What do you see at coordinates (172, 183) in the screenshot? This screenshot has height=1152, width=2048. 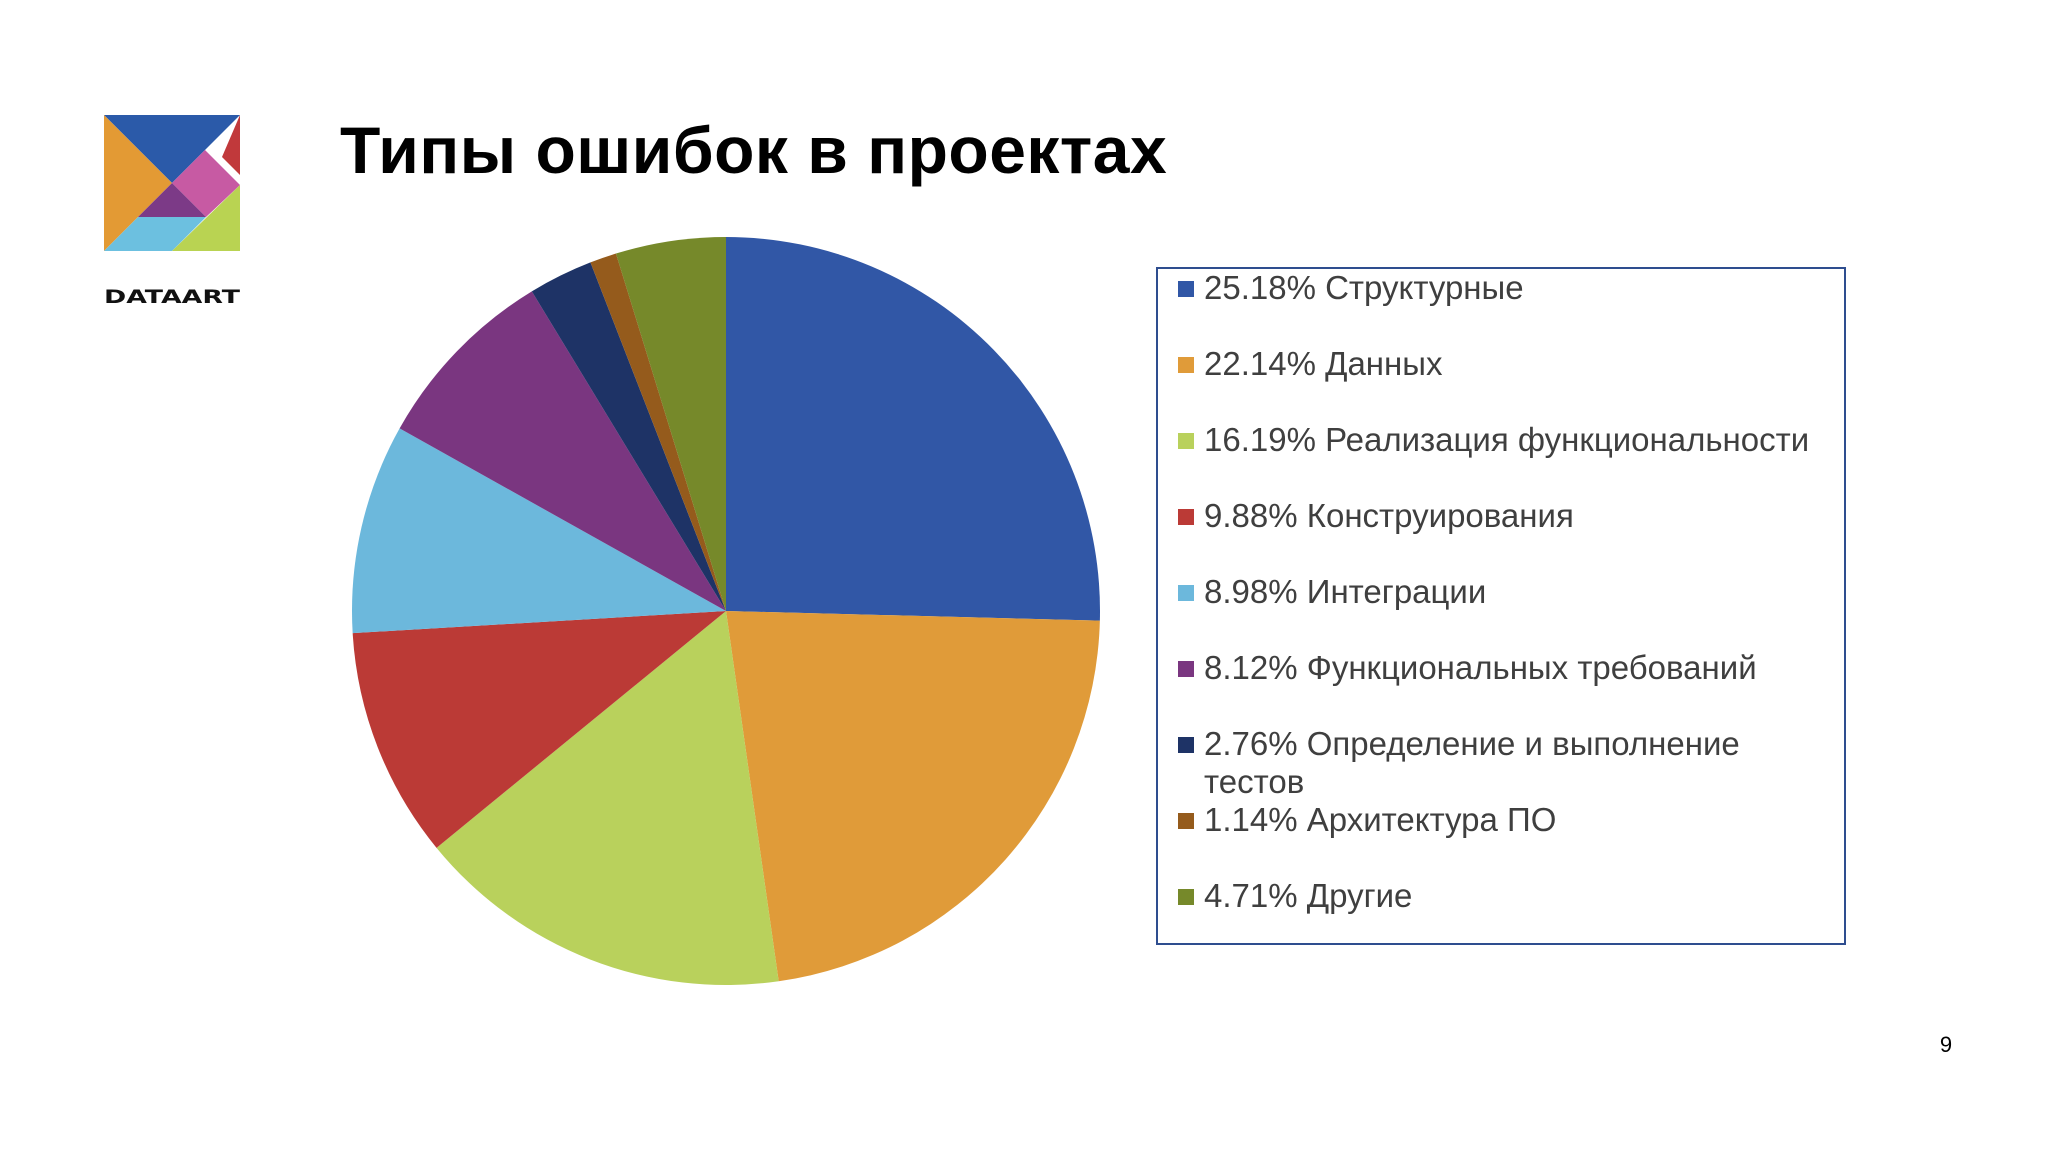 I see `dataart-logo-icon` at bounding box center [172, 183].